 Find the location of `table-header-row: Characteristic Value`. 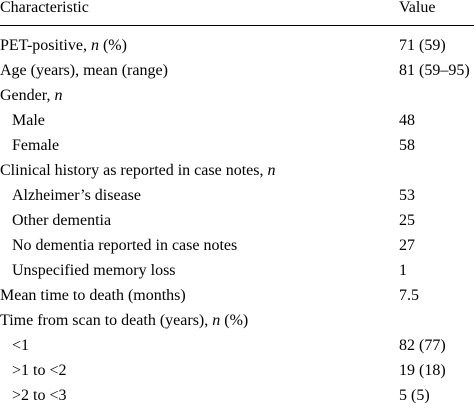

table-header-row: Characteristic Value is located at coordinates (237, 9).